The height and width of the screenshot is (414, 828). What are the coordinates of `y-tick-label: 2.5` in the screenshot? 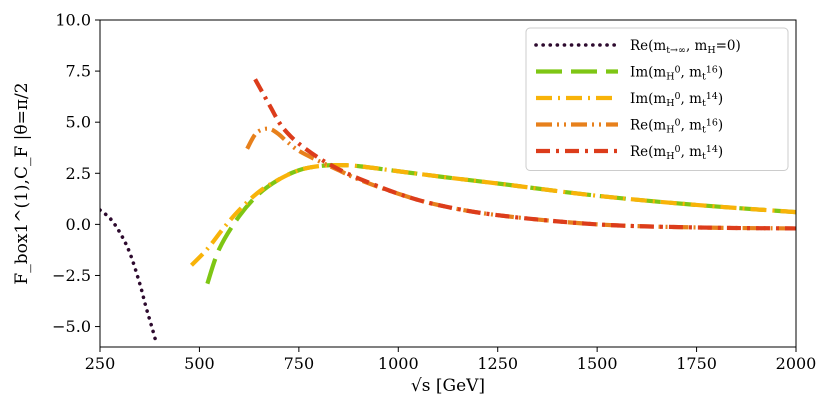 It's located at (78, 173).